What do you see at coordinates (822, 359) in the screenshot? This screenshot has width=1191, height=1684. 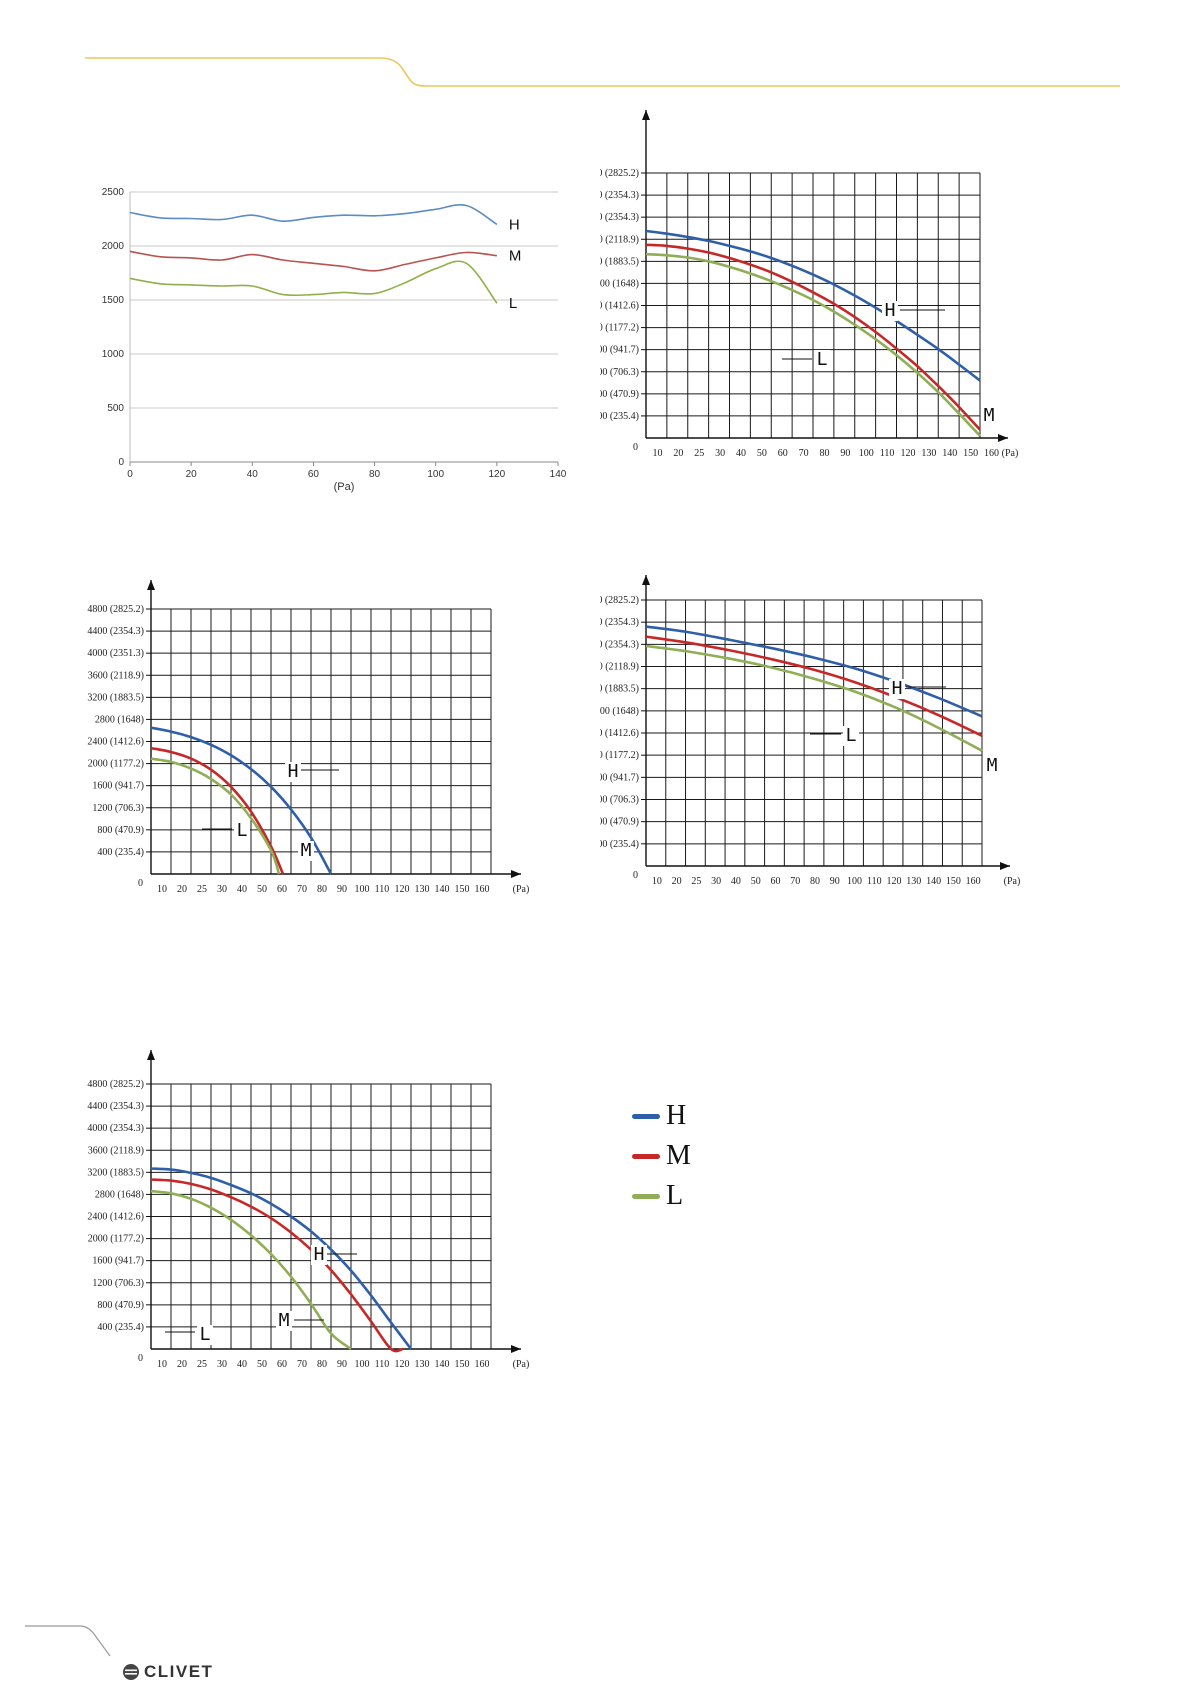 I see `annotation-label: L` at bounding box center [822, 359].